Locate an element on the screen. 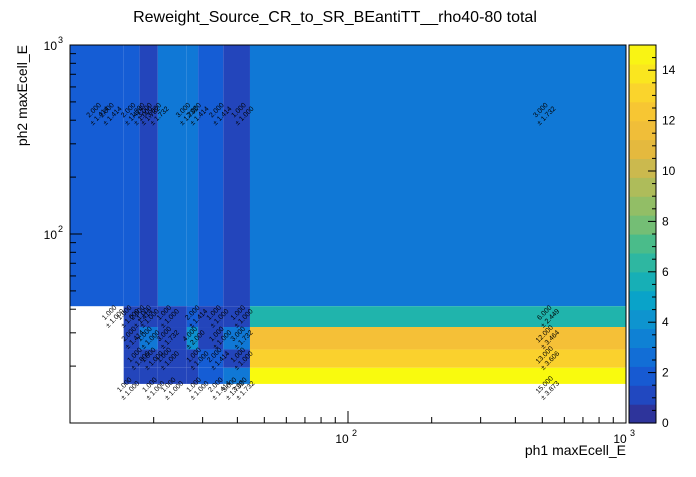 The height and width of the screenshot is (477, 696). x-axis-title: ph1 maxEcell_E is located at coordinates (575, 450).